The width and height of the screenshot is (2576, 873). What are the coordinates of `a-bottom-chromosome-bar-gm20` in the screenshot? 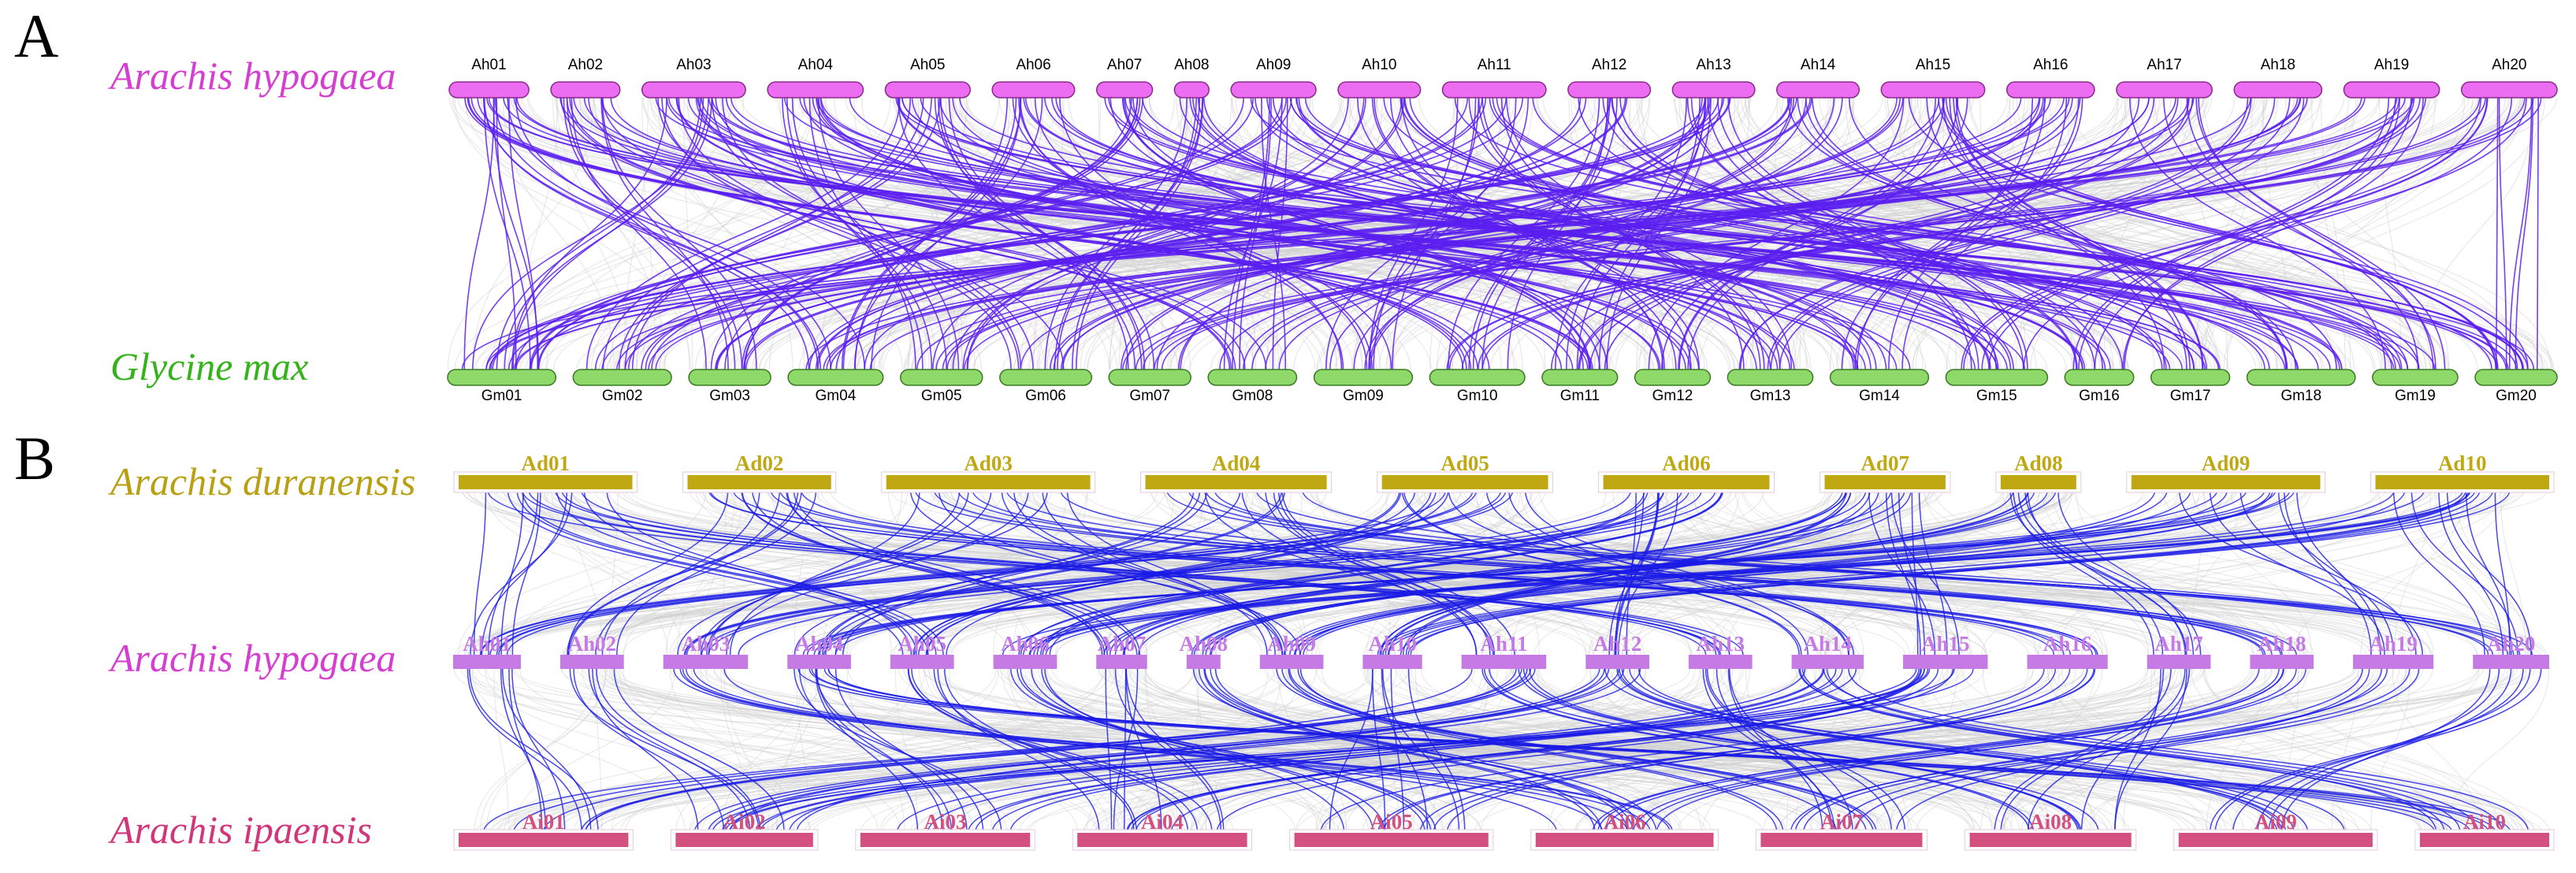 It's located at (2516, 377).